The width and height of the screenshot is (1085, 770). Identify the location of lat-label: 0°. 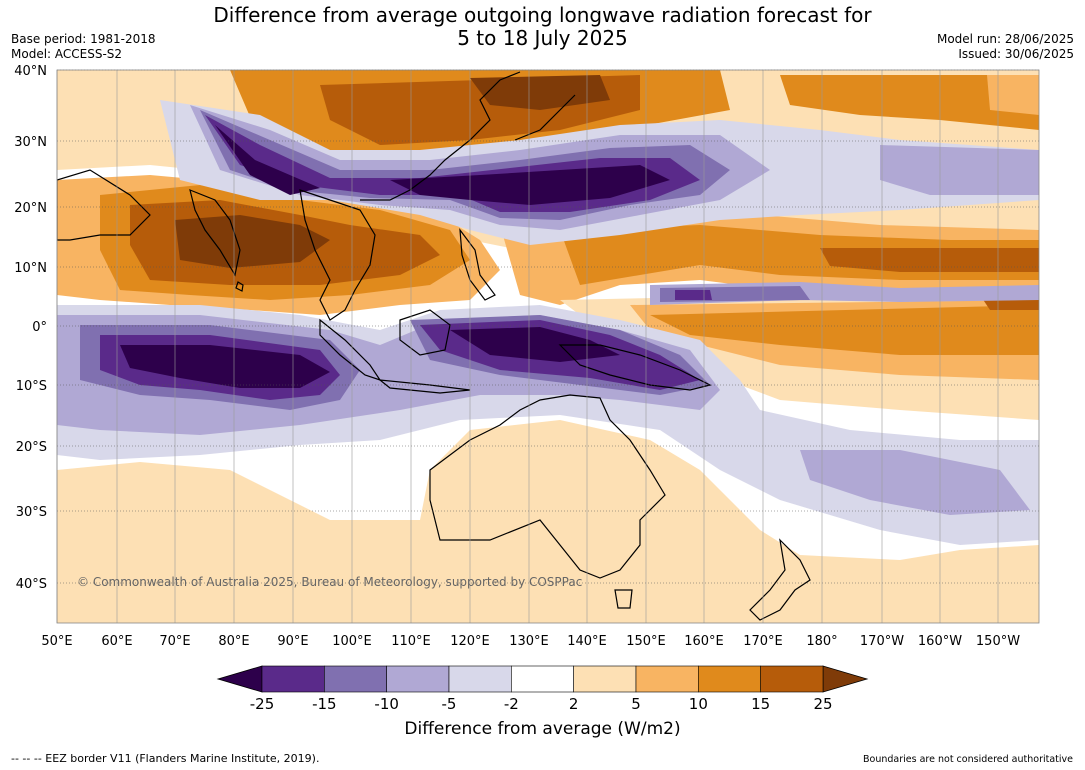
(39, 327).